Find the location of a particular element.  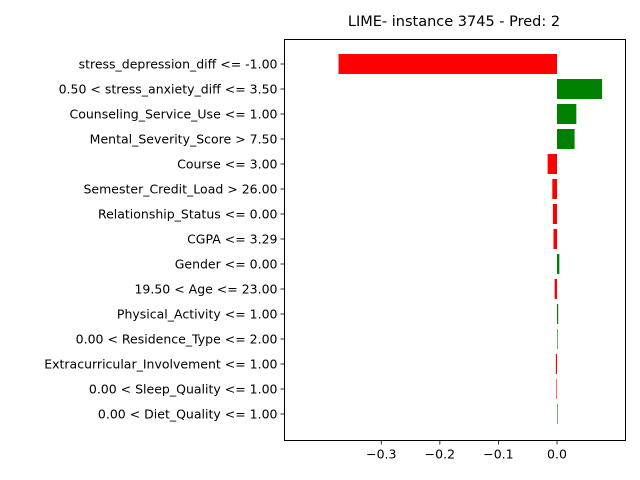

y-tick-label: 0.00 < Diet_Quality <= 1.00 is located at coordinates (188, 414).